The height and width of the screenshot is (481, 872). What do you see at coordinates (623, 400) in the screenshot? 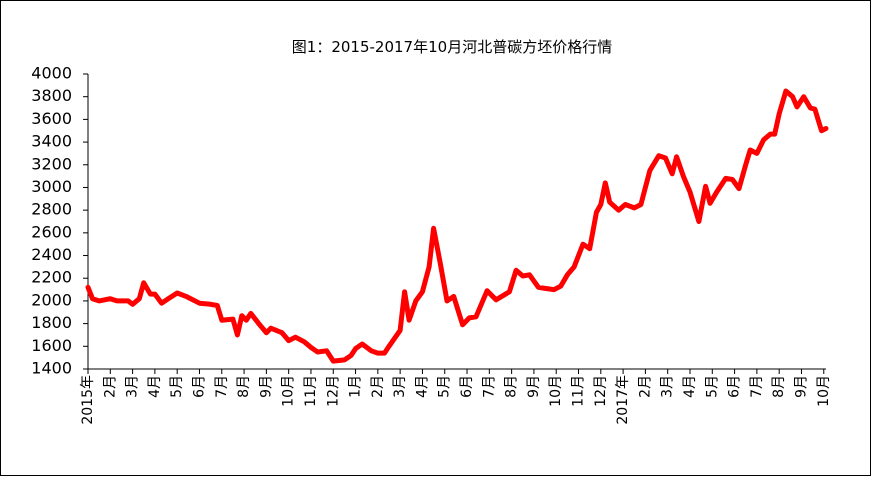
I see `x-tick-label: 2017年` at bounding box center [623, 400].